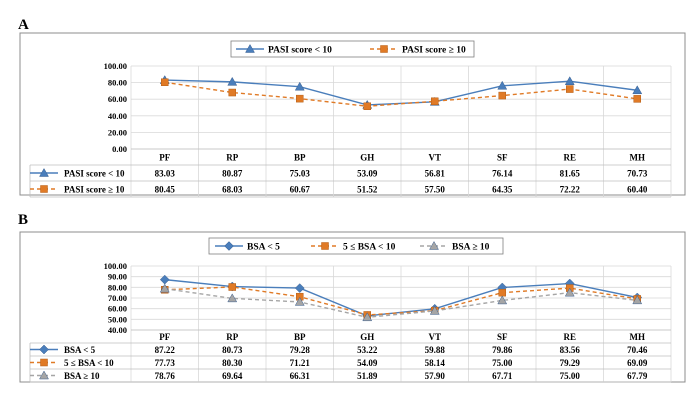  Describe the element at coordinates (250, 48) in the screenshot. I see `legend-sample-0-marker` at that location.